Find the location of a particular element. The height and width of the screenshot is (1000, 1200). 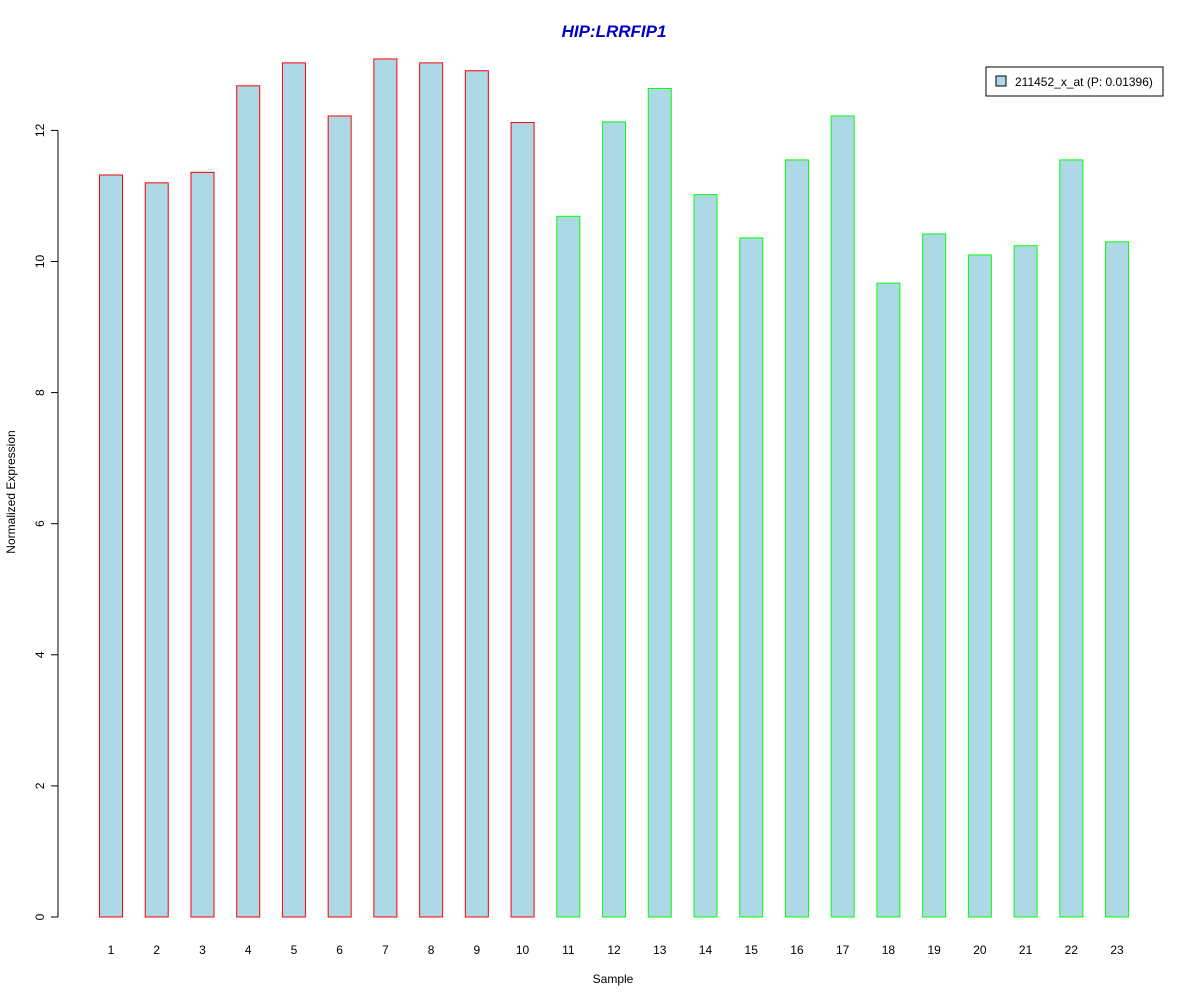

x-tick-label: 2 is located at coordinates (156, 950).